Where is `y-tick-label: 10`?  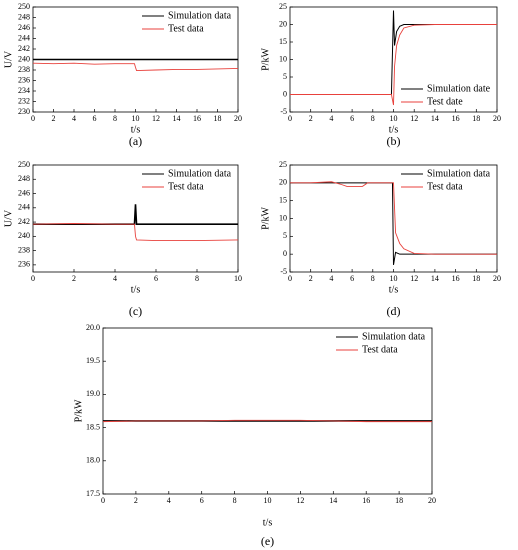 y-tick-label: 10 is located at coordinates (283, 217).